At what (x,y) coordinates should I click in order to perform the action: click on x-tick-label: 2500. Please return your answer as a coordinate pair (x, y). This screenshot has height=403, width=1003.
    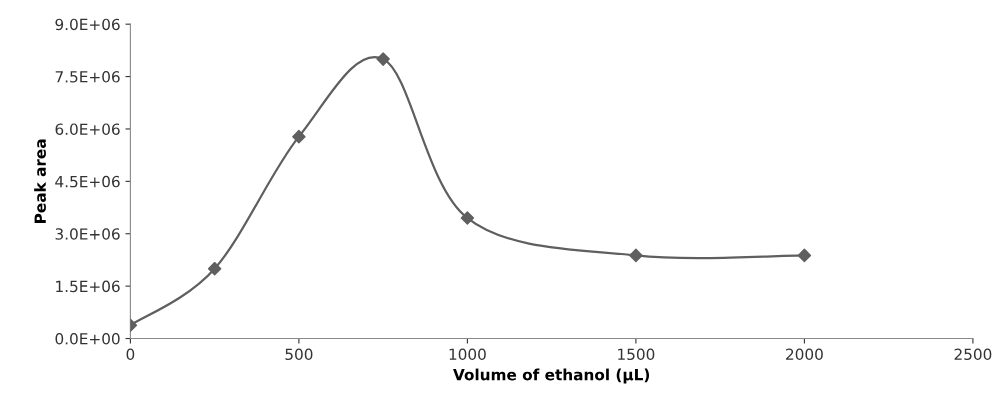
    Looking at the image, I should click on (973, 354).